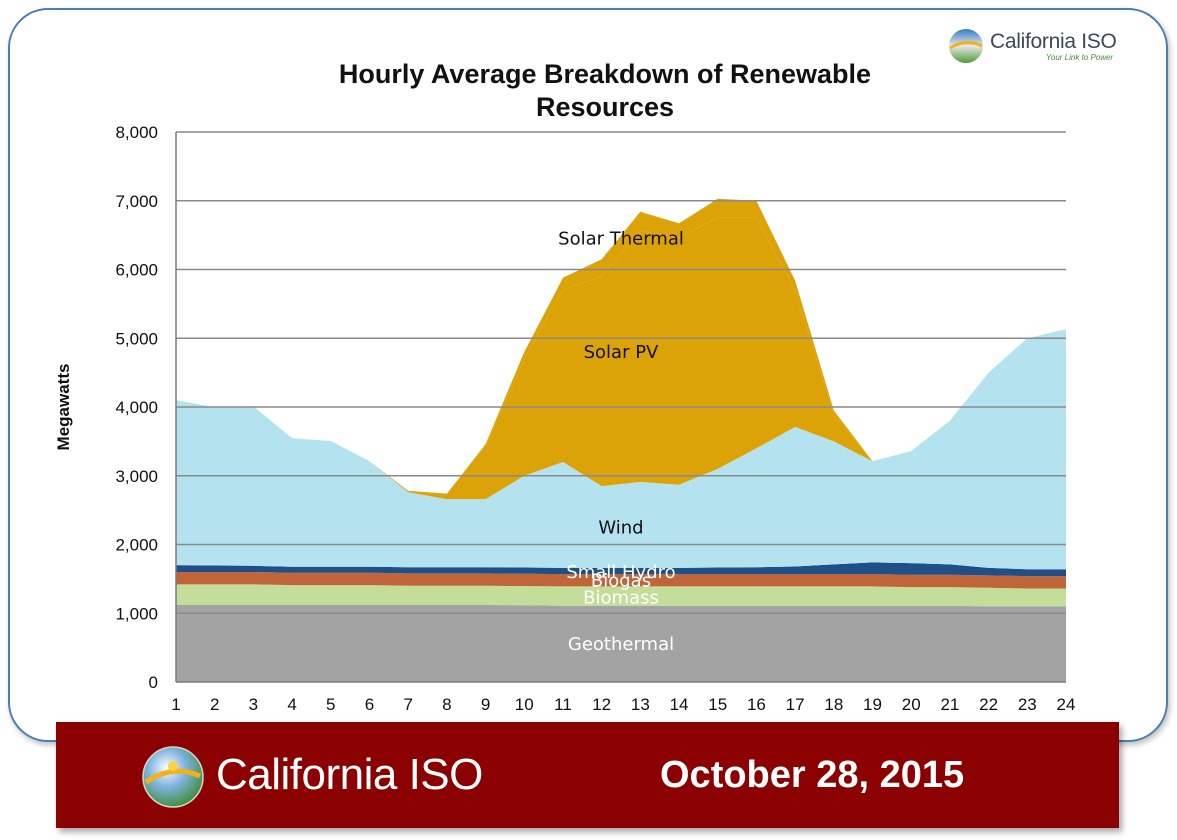 Image resolution: width=1177 pixels, height=840 pixels. Describe the element at coordinates (621, 352) in the screenshot. I see `series-label: Solar PV` at that location.